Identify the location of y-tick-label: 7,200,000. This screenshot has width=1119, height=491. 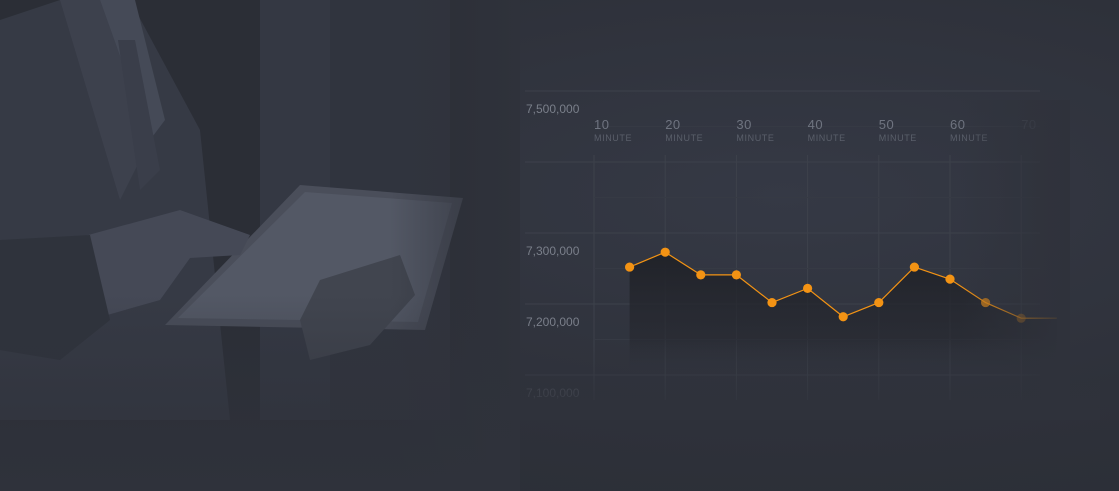
(553, 322).